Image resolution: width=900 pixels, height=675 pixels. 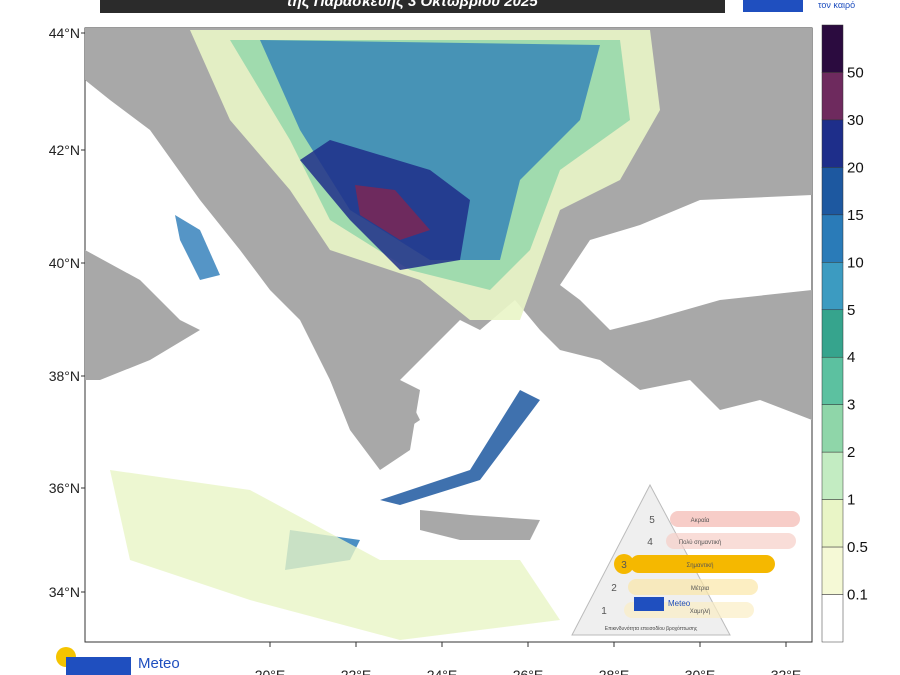 What do you see at coordinates (700, 611) in the screenshot?
I see `risk-label: Χαμηλή` at bounding box center [700, 611].